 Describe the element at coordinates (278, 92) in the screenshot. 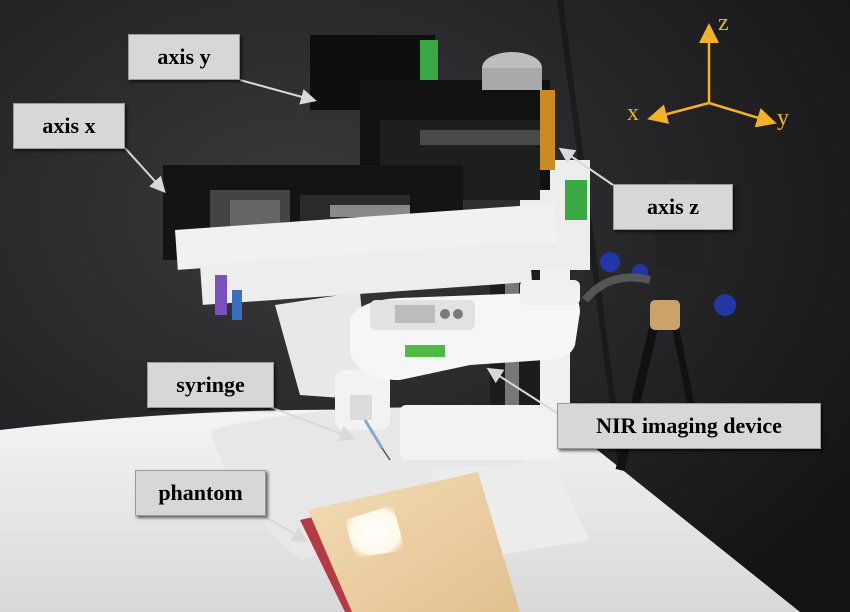

I see `axis-y-arrow` at that location.